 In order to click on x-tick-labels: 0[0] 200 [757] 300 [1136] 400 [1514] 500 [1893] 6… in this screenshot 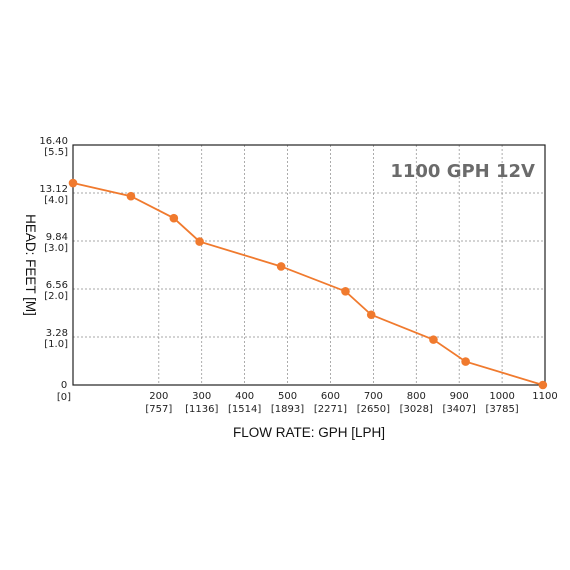, I will do `click(307, 397)`.